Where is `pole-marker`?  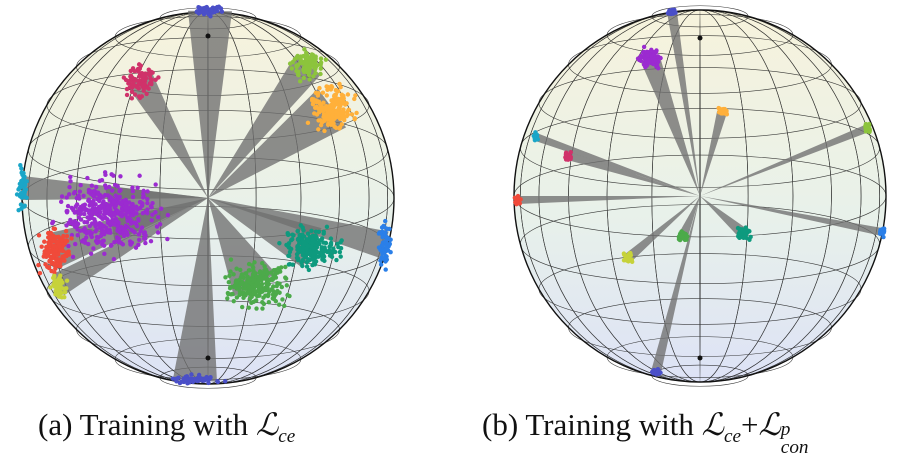 pole-marker is located at coordinates (700, 358).